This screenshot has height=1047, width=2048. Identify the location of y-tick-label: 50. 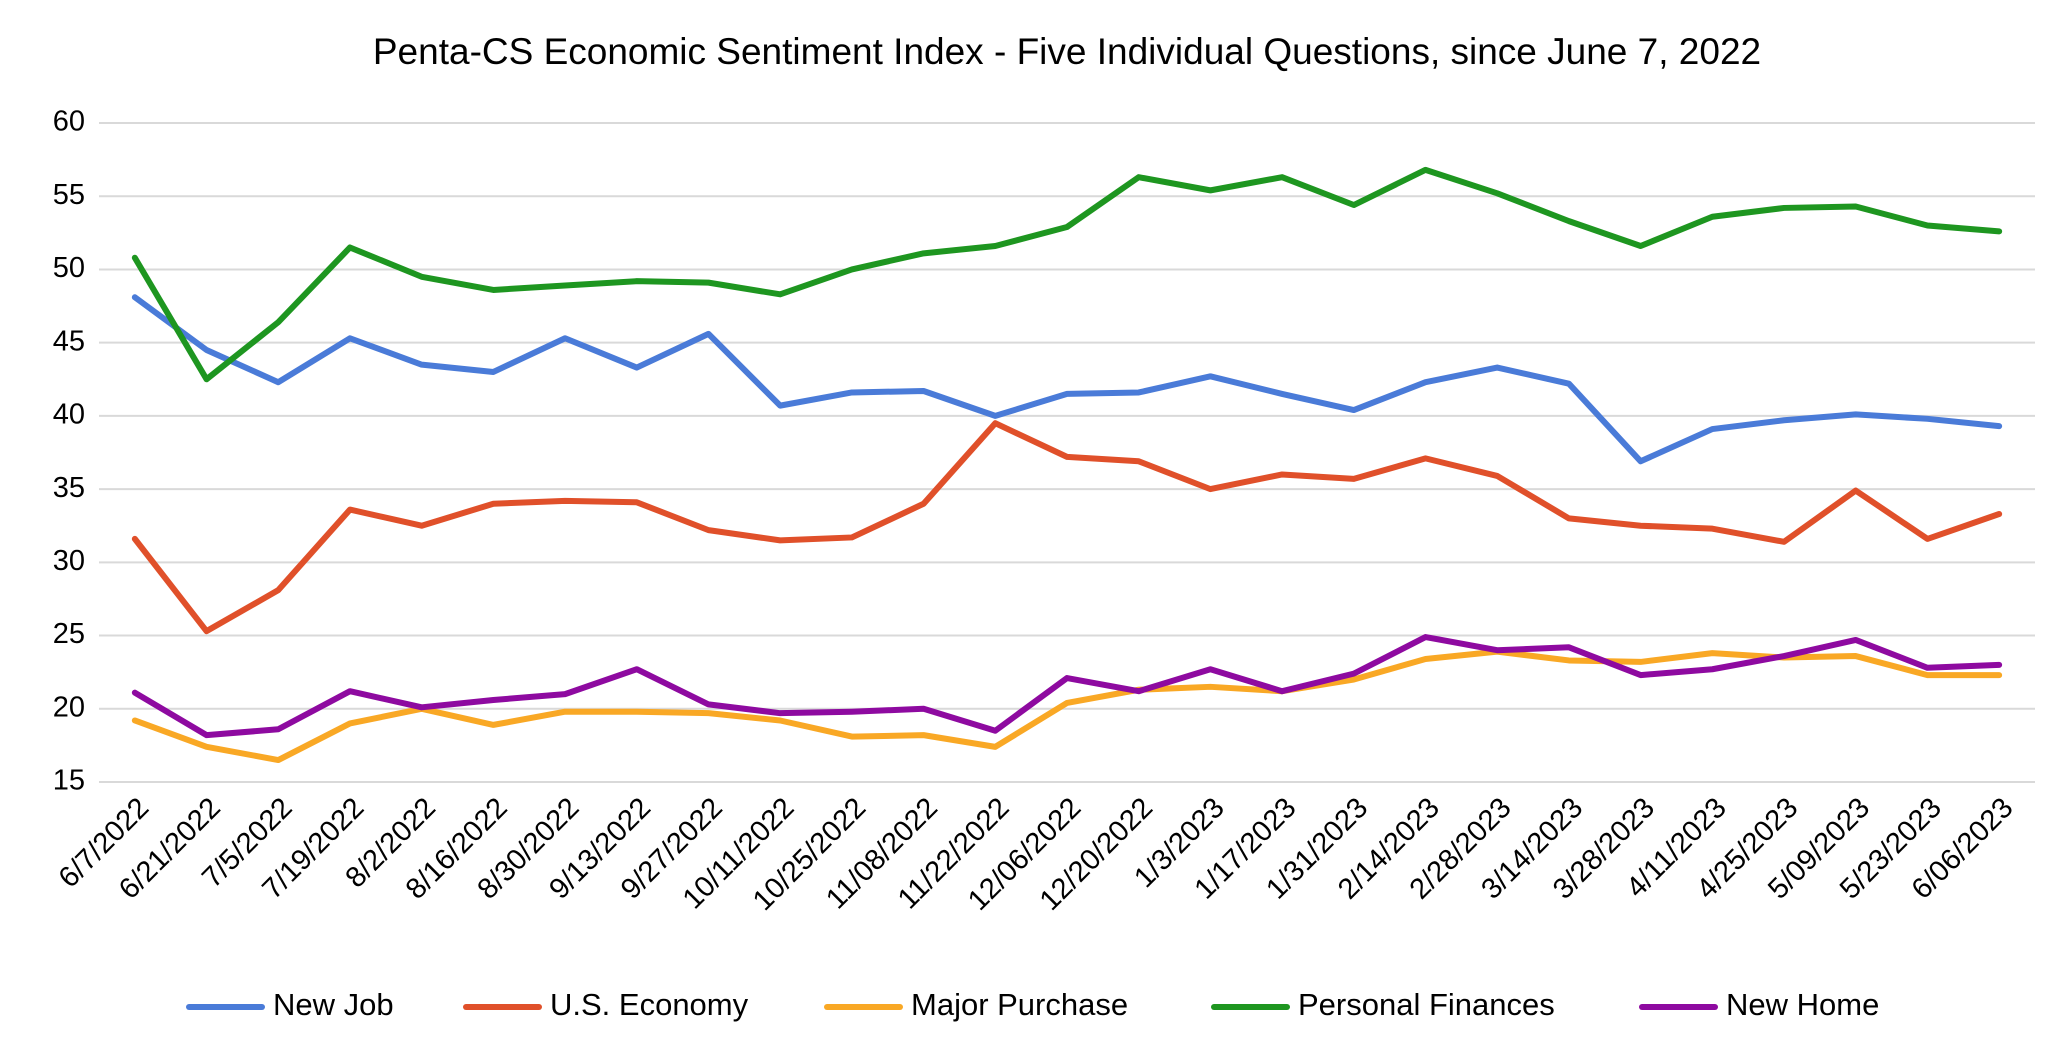
(69, 268).